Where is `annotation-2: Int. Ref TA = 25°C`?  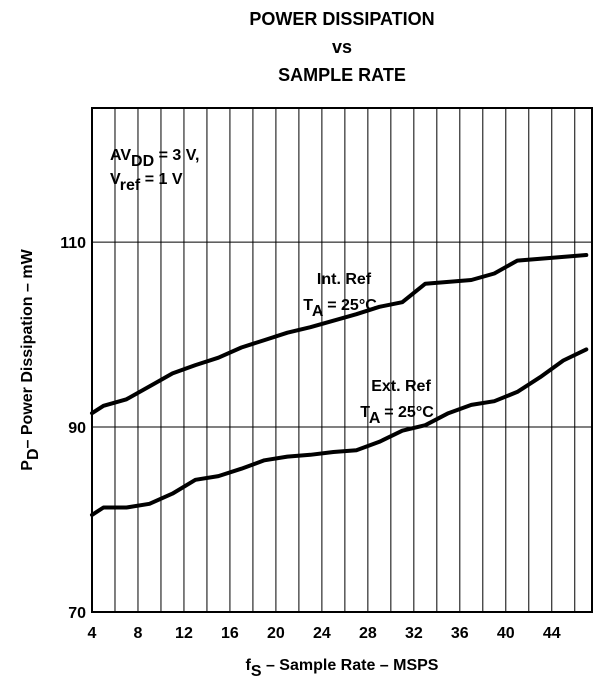
annotation-2: Int. Ref TA = 25°C is located at coordinates (340, 295).